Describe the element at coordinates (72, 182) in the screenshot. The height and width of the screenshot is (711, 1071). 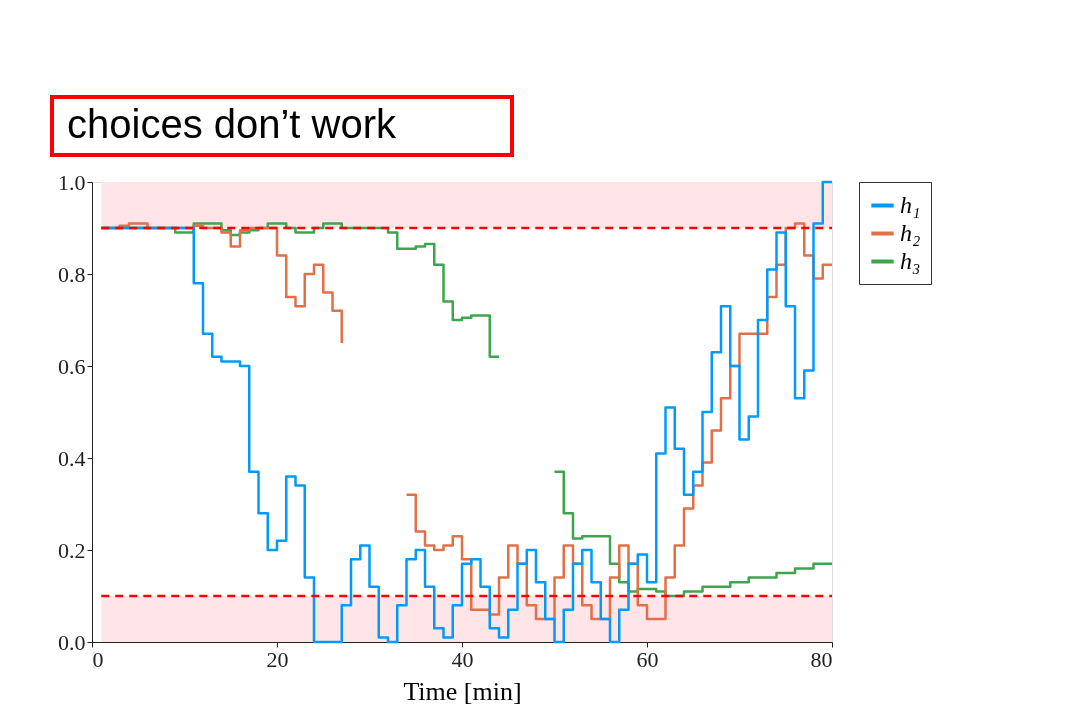
I see `y-tick-label: 1.0` at that location.